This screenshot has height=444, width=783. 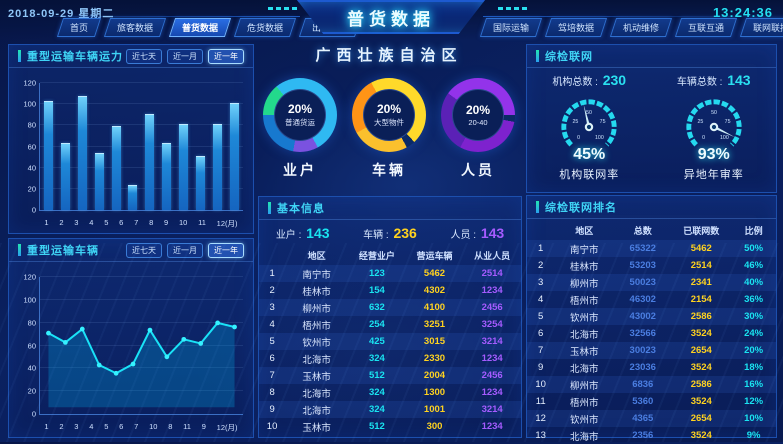 What do you see at coordinates (316, 292) in the screenshot?
I see `table-cell: 桂林市` at bounding box center [316, 292].